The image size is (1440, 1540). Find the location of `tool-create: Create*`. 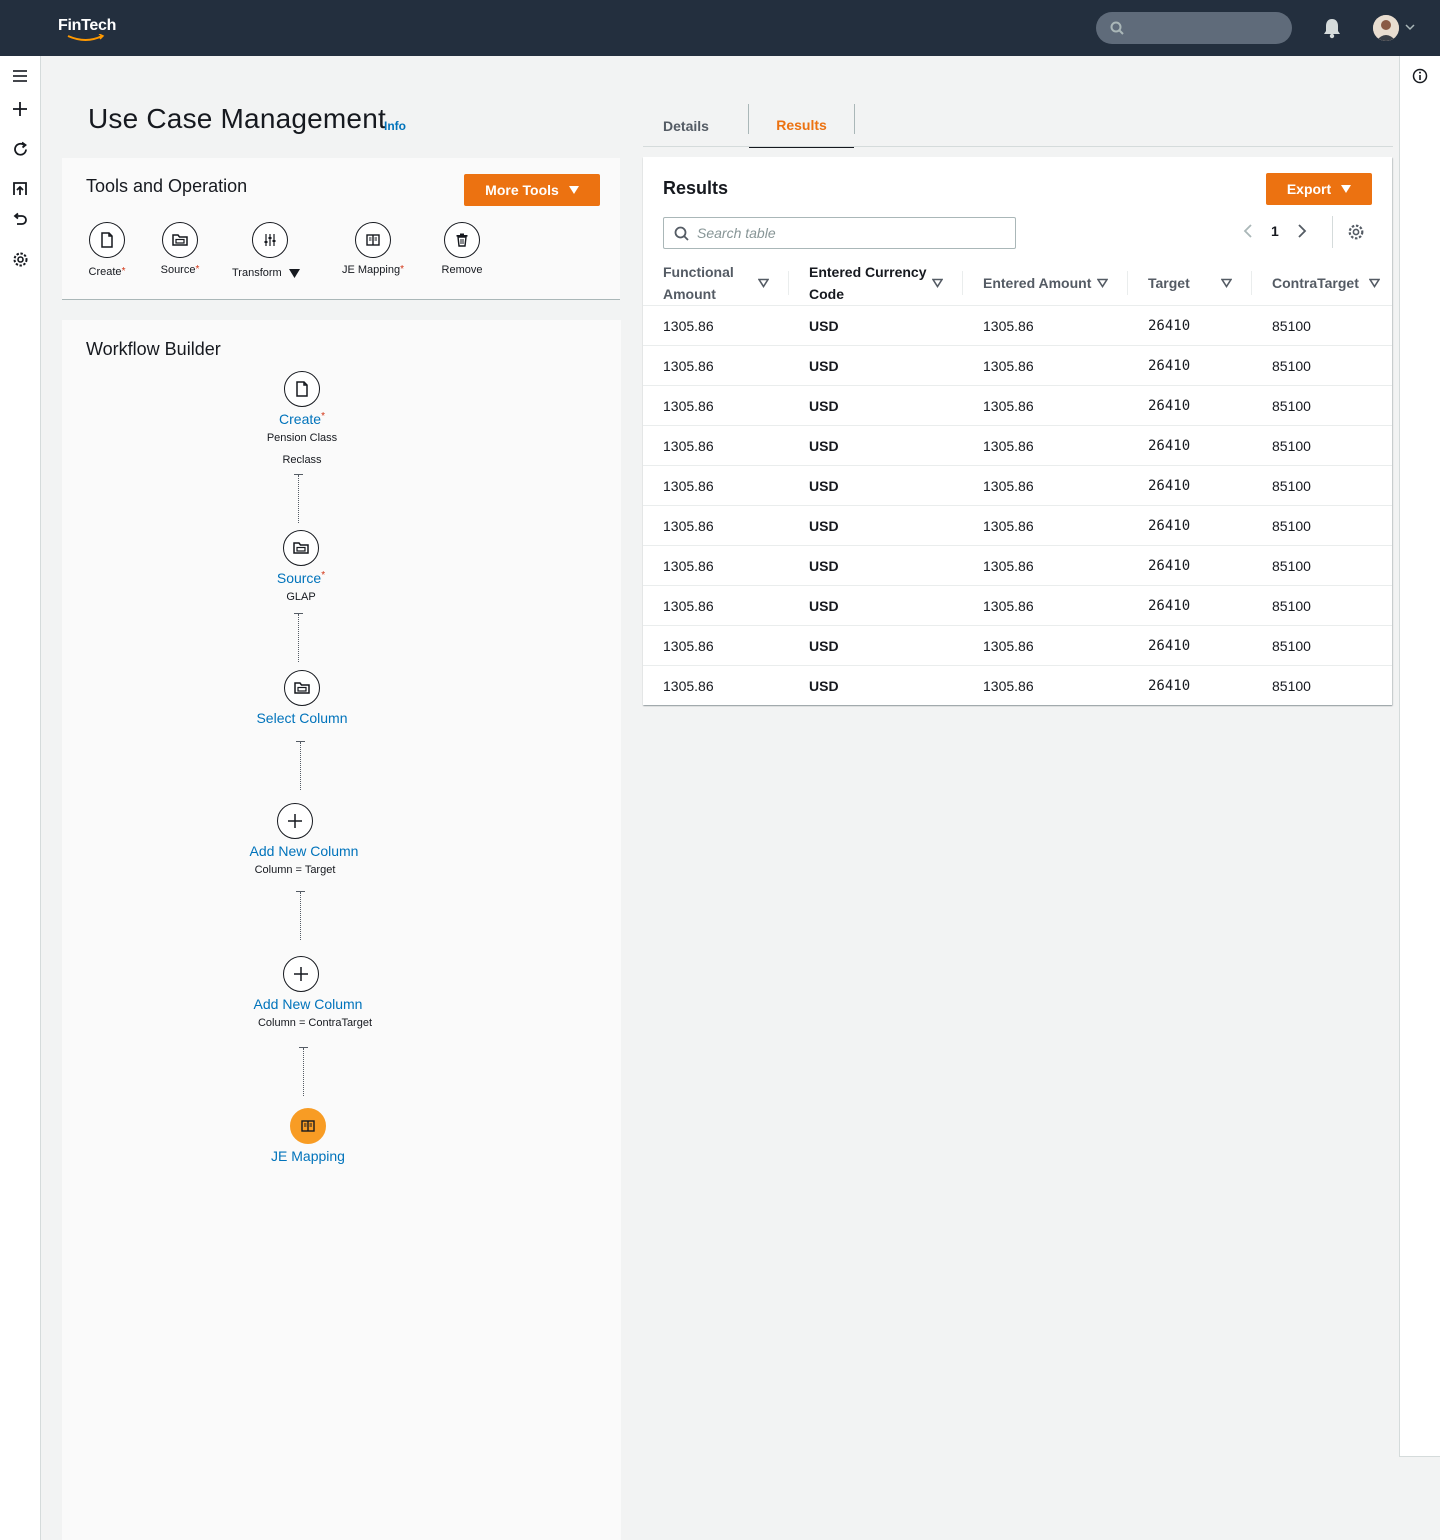

tool-create: Create* is located at coordinates (107, 250).